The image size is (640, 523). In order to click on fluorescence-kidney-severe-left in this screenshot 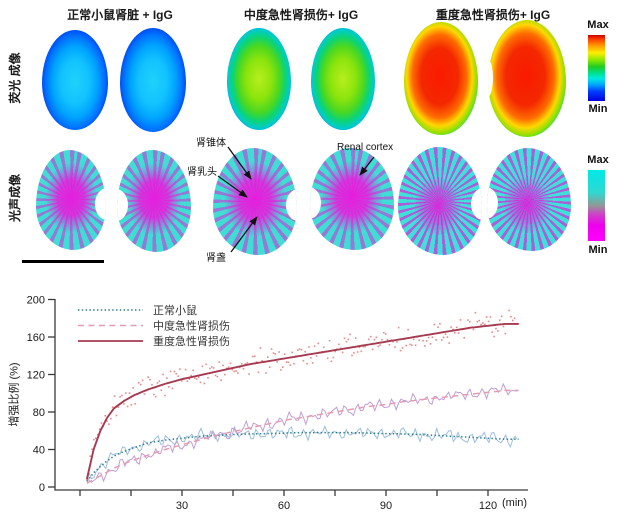, I will do `click(441, 78)`.